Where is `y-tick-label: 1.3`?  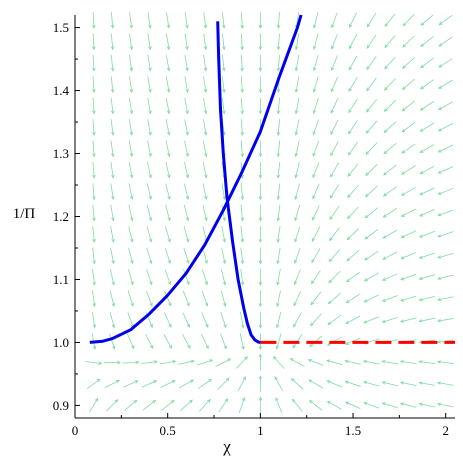
y-tick-label: 1.3 is located at coordinates (61, 153).